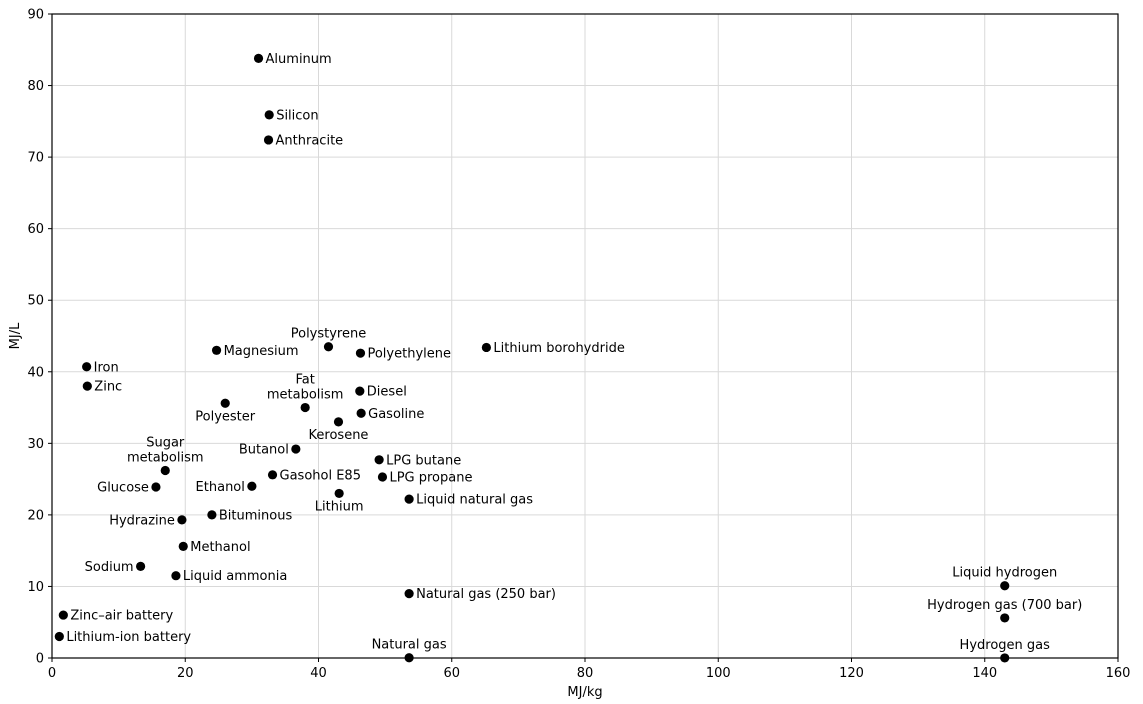 The height and width of the screenshot is (704, 1143). I want to click on point-label: Butanol, so click(264, 450).